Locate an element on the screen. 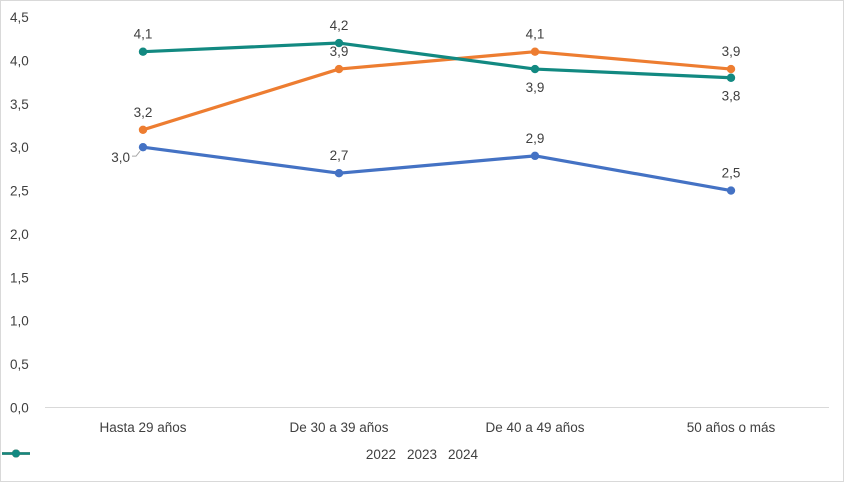 The width and height of the screenshot is (844, 482). legend-item-2024: 2024 is located at coordinates (240, 454).